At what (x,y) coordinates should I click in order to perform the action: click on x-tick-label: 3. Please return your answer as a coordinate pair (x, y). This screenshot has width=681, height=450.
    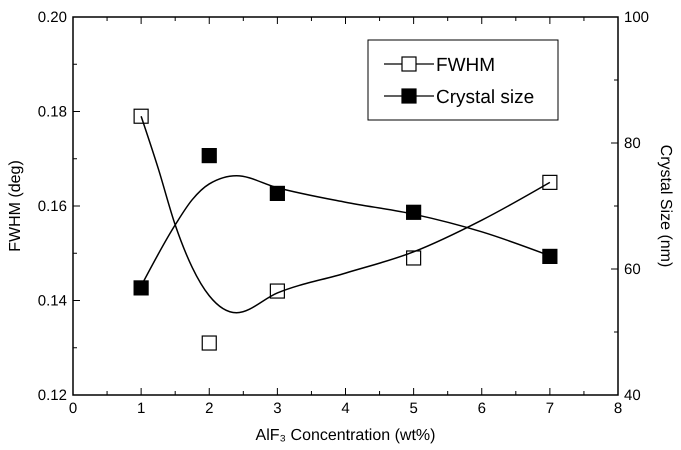
    Looking at the image, I should click on (277, 408).